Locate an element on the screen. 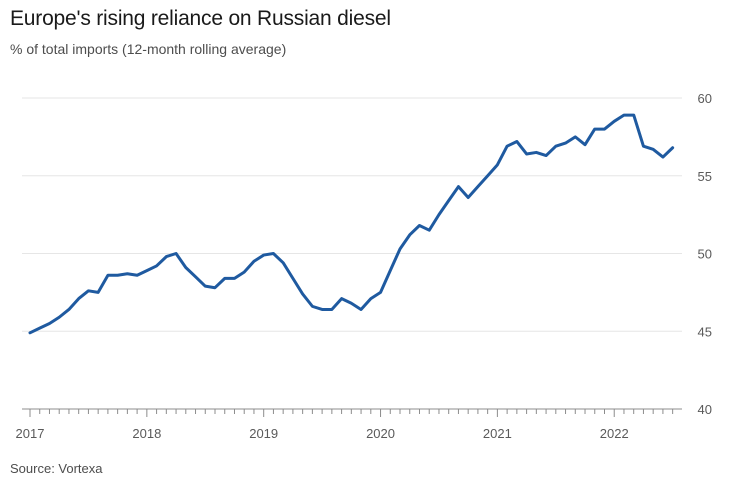 The height and width of the screenshot is (483, 730). source-note: Source: Vortexa is located at coordinates (56, 468).